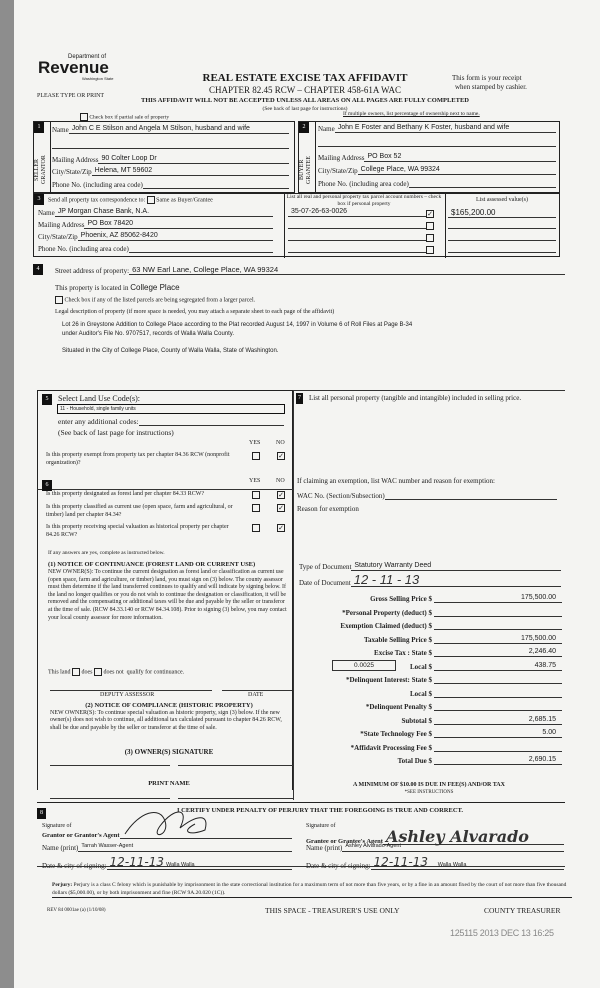  Describe the element at coordinates (427, 495) in the screenshot. I see `wac-field: WAC No. (Section/Subsection)` at that location.